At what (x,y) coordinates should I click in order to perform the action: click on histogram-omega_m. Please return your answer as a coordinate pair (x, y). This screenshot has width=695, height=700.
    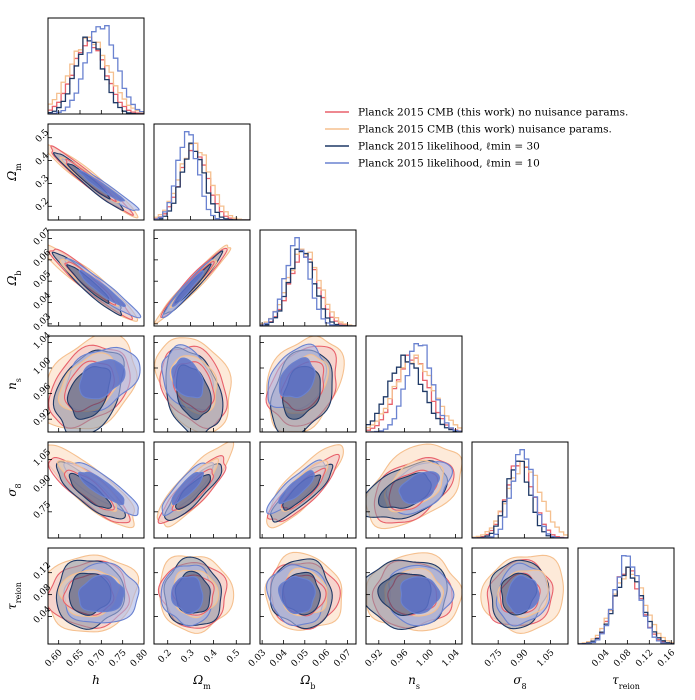
    Looking at the image, I should click on (202, 175).